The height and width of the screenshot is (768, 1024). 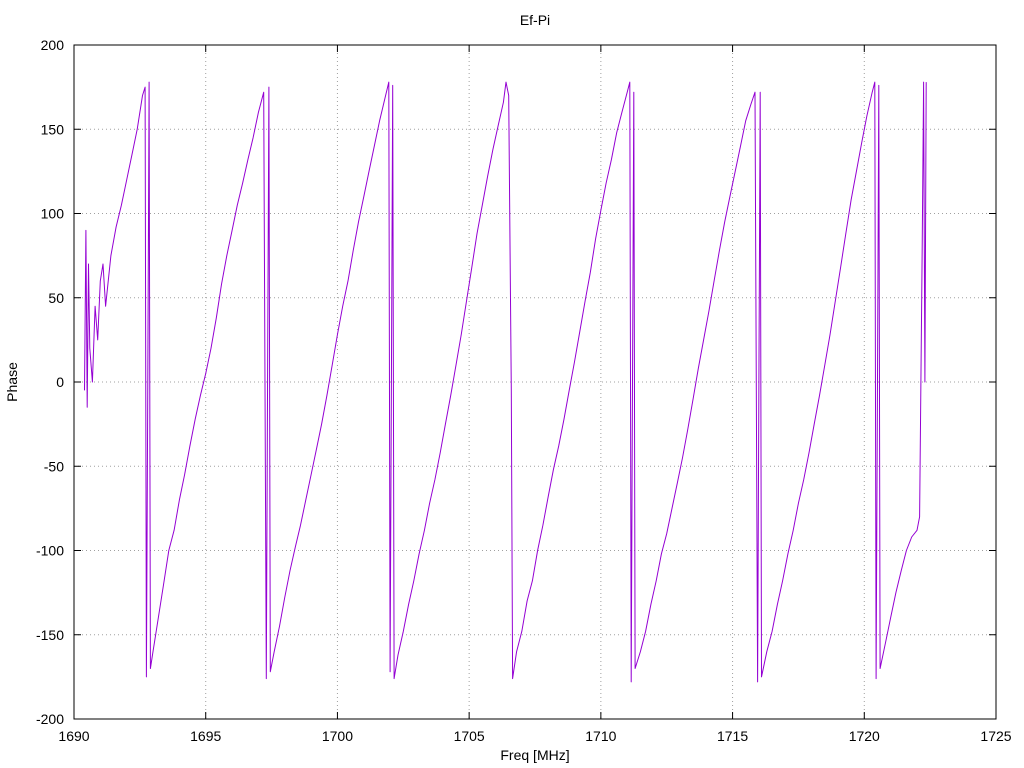 I want to click on y-tick-label: -200, so click(x=50, y=719).